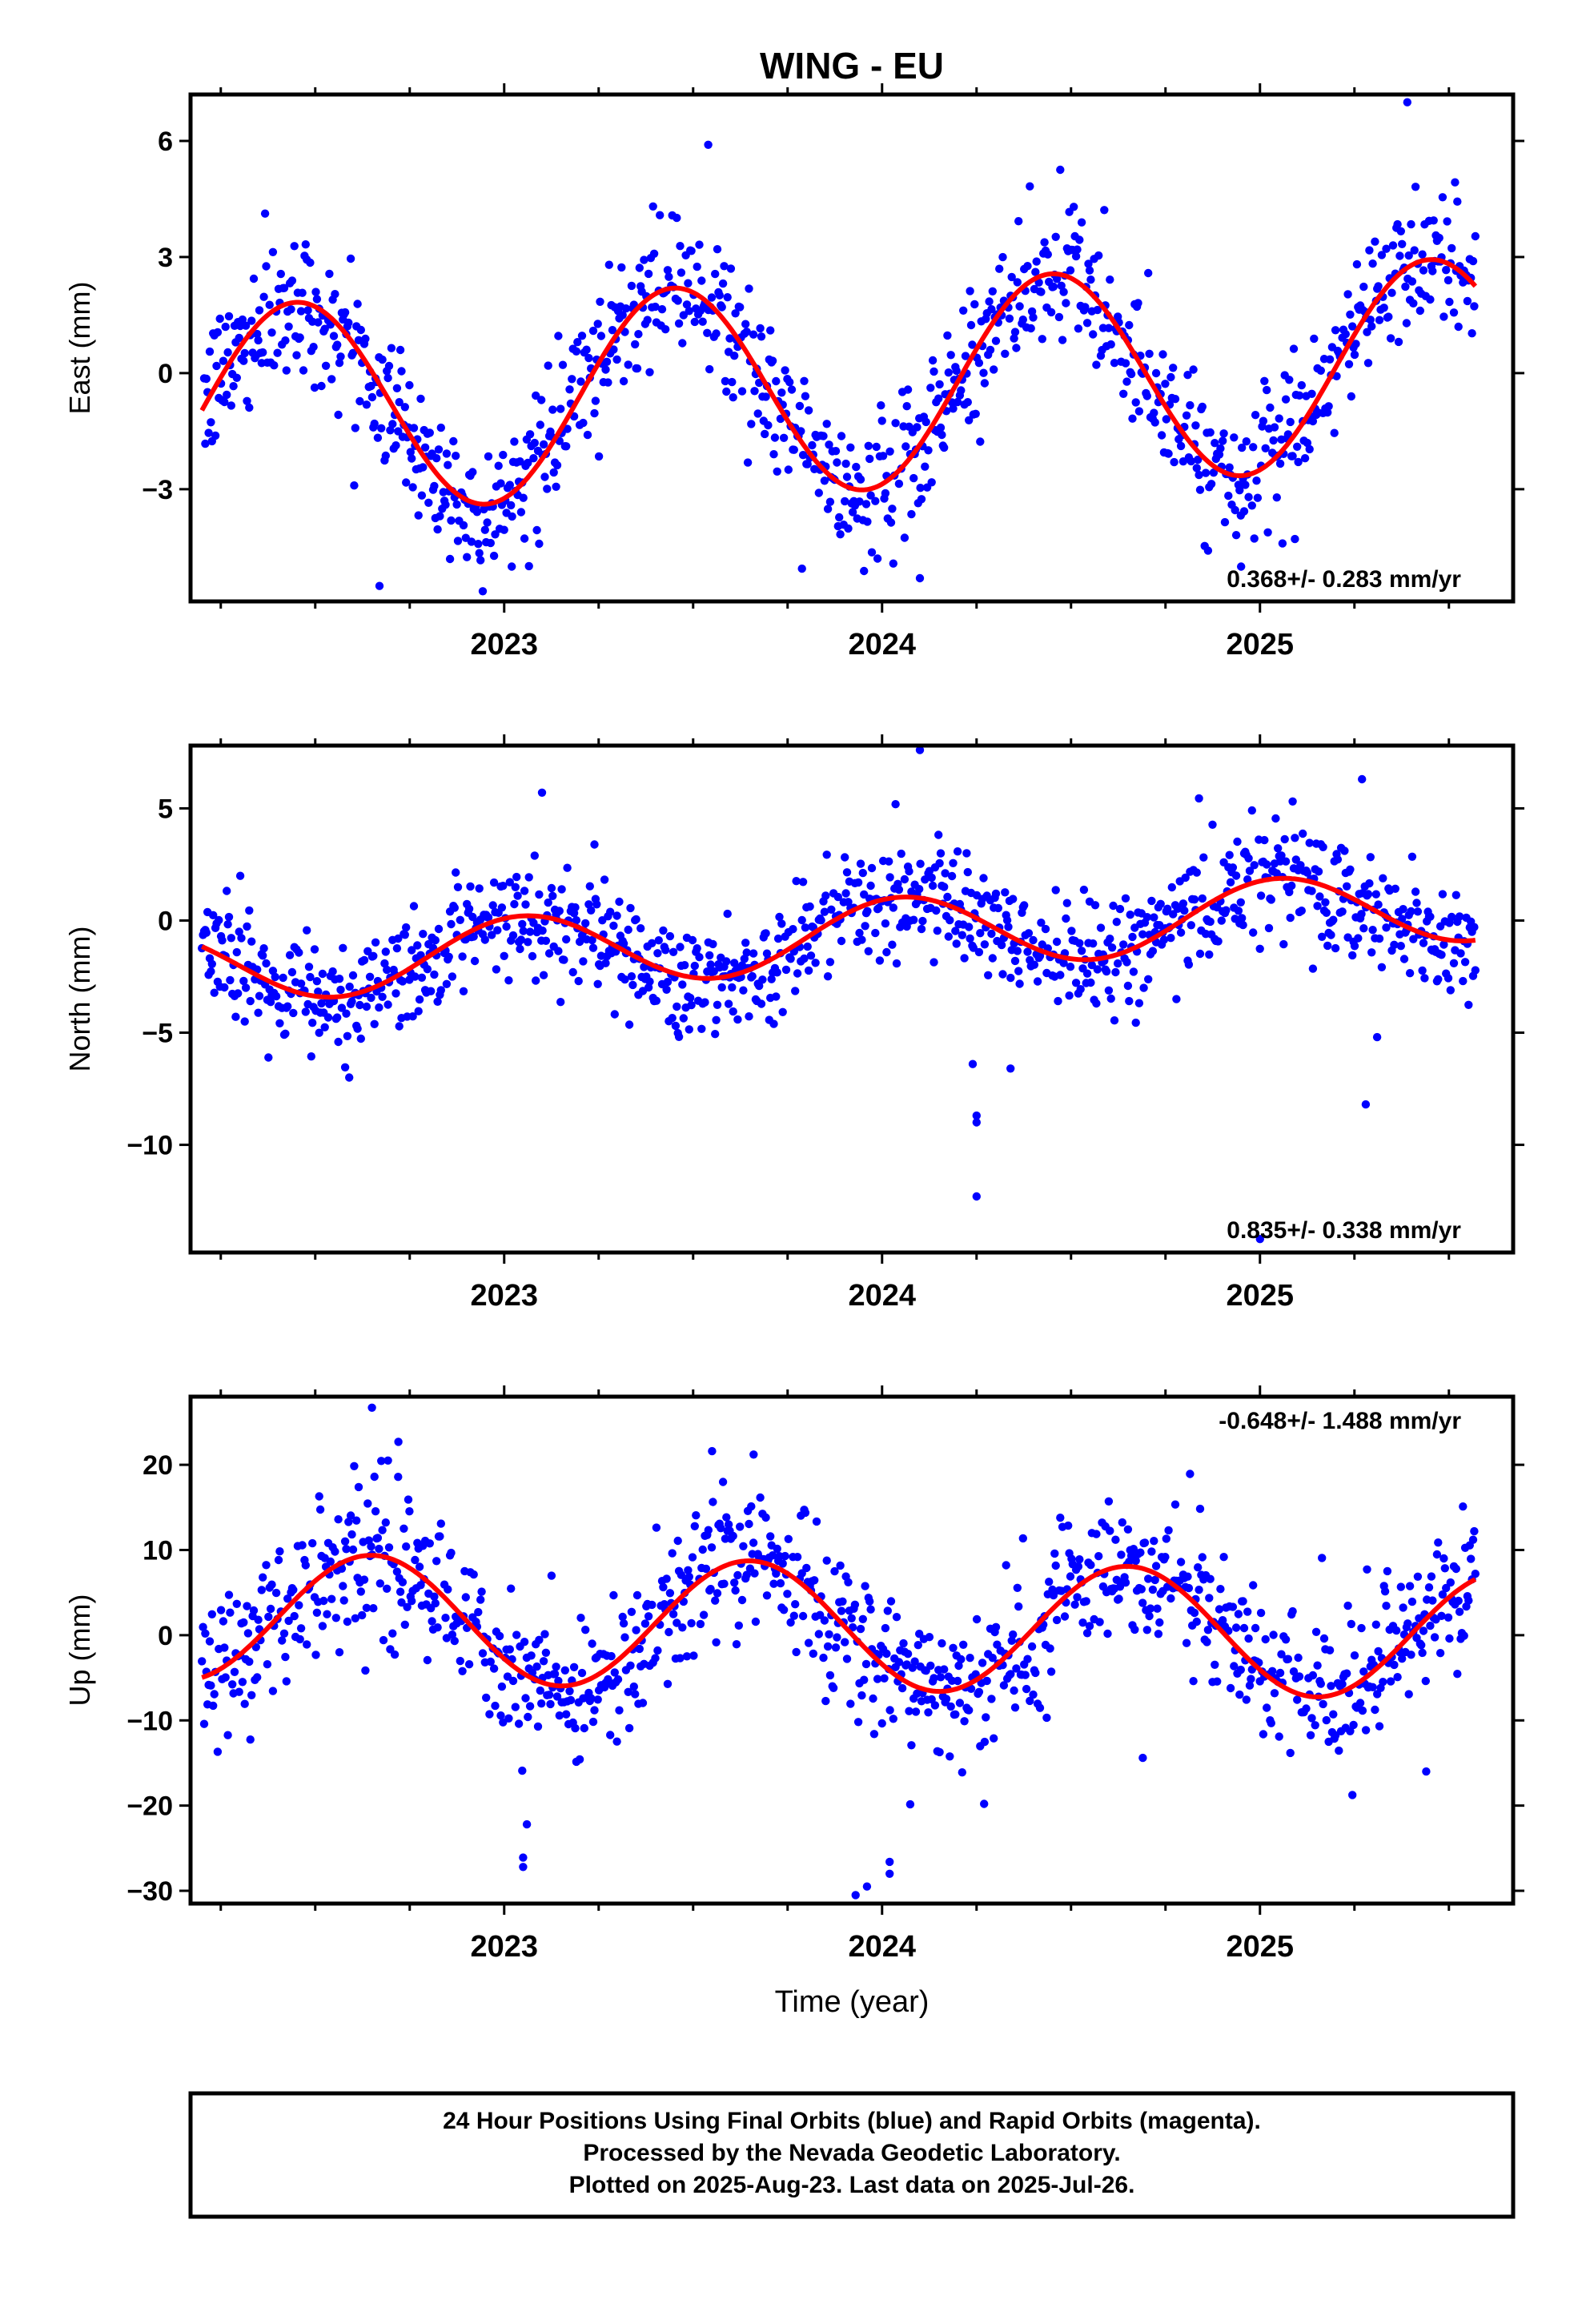 The height and width of the screenshot is (2324, 1582). Describe the element at coordinates (149, 1806) in the screenshot. I see `up-y-tick-label: −20` at that location.